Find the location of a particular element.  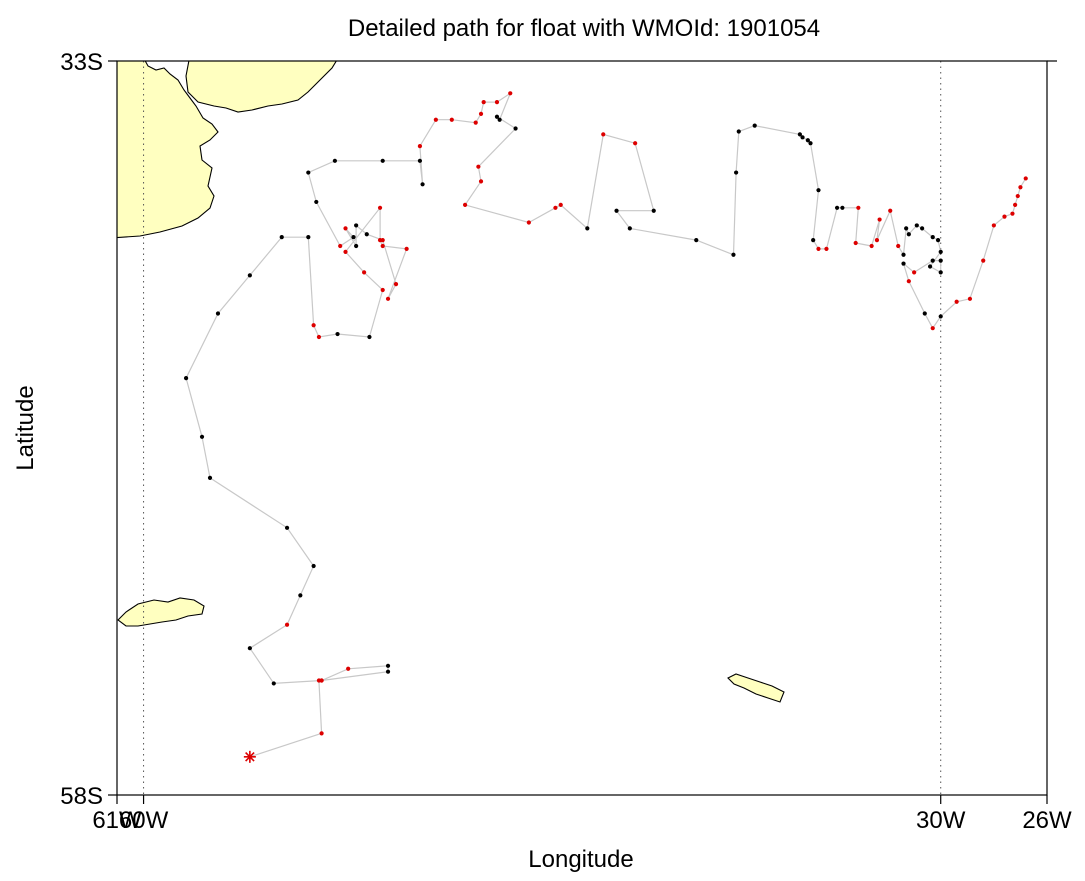

x-tick-label: 61W is located at coordinates (117, 820).